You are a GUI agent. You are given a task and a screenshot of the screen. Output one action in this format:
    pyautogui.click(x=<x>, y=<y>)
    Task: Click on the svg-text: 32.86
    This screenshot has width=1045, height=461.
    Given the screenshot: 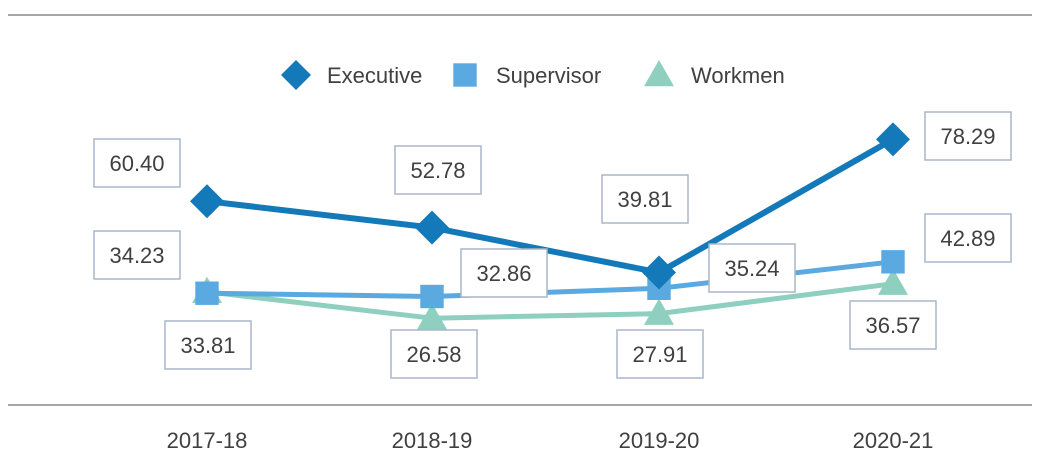 What is the action you would take?
    pyautogui.click(x=503, y=273)
    